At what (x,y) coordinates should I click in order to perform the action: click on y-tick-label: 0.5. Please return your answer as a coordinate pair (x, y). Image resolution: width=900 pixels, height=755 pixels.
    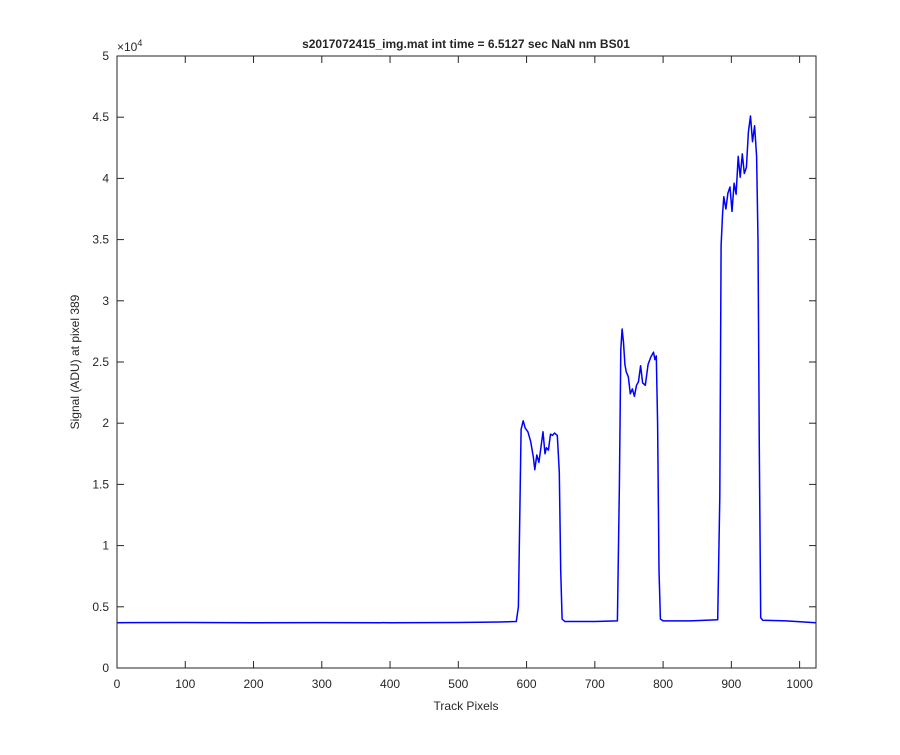
    Looking at the image, I should click on (100, 607).